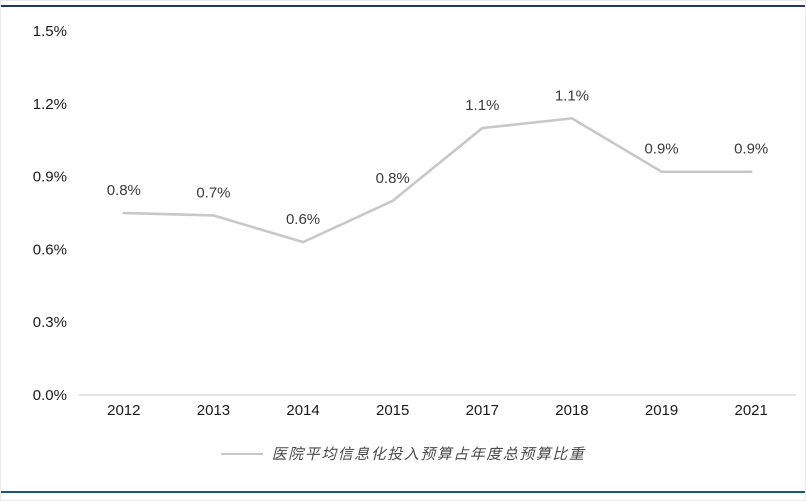  Describe the element at coordinates (213, 192) in the screenshot. I see `data-label: 0.7%` at that location.